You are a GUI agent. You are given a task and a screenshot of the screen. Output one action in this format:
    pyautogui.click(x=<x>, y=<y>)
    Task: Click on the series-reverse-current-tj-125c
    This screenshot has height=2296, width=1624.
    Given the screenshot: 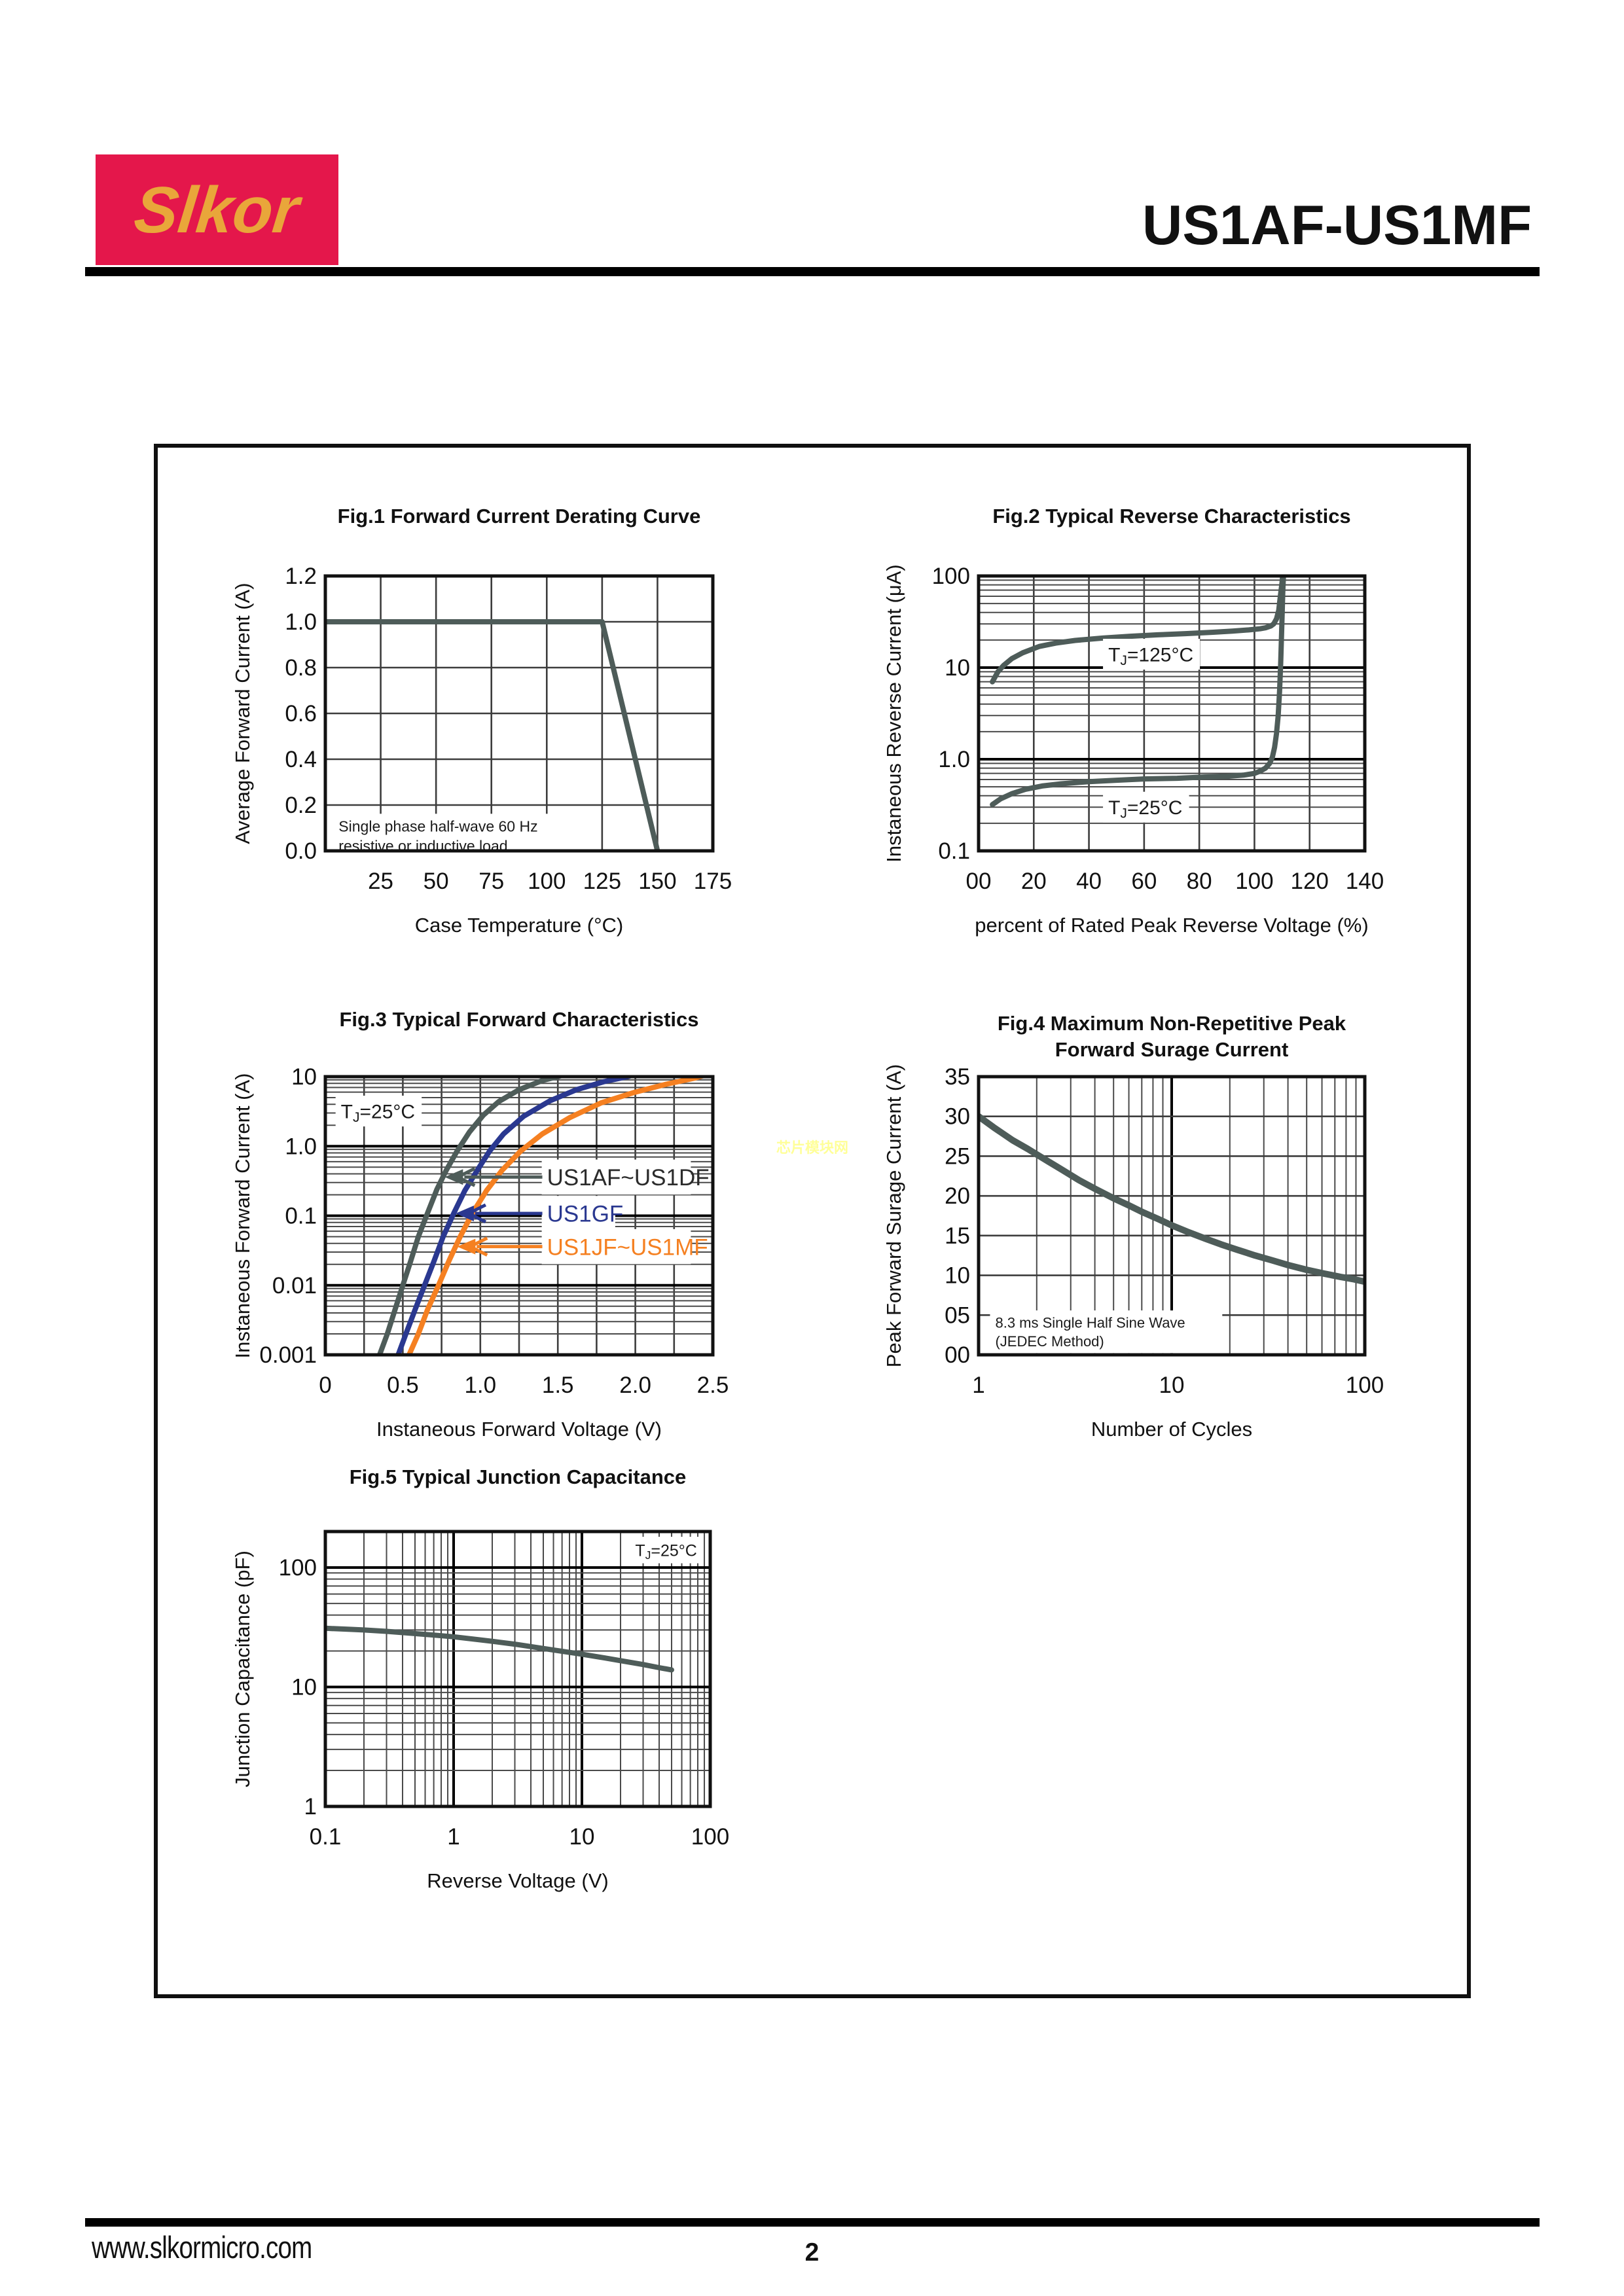 What is the action you would take?
    pyautogui.click(x=1138, y=630)
    